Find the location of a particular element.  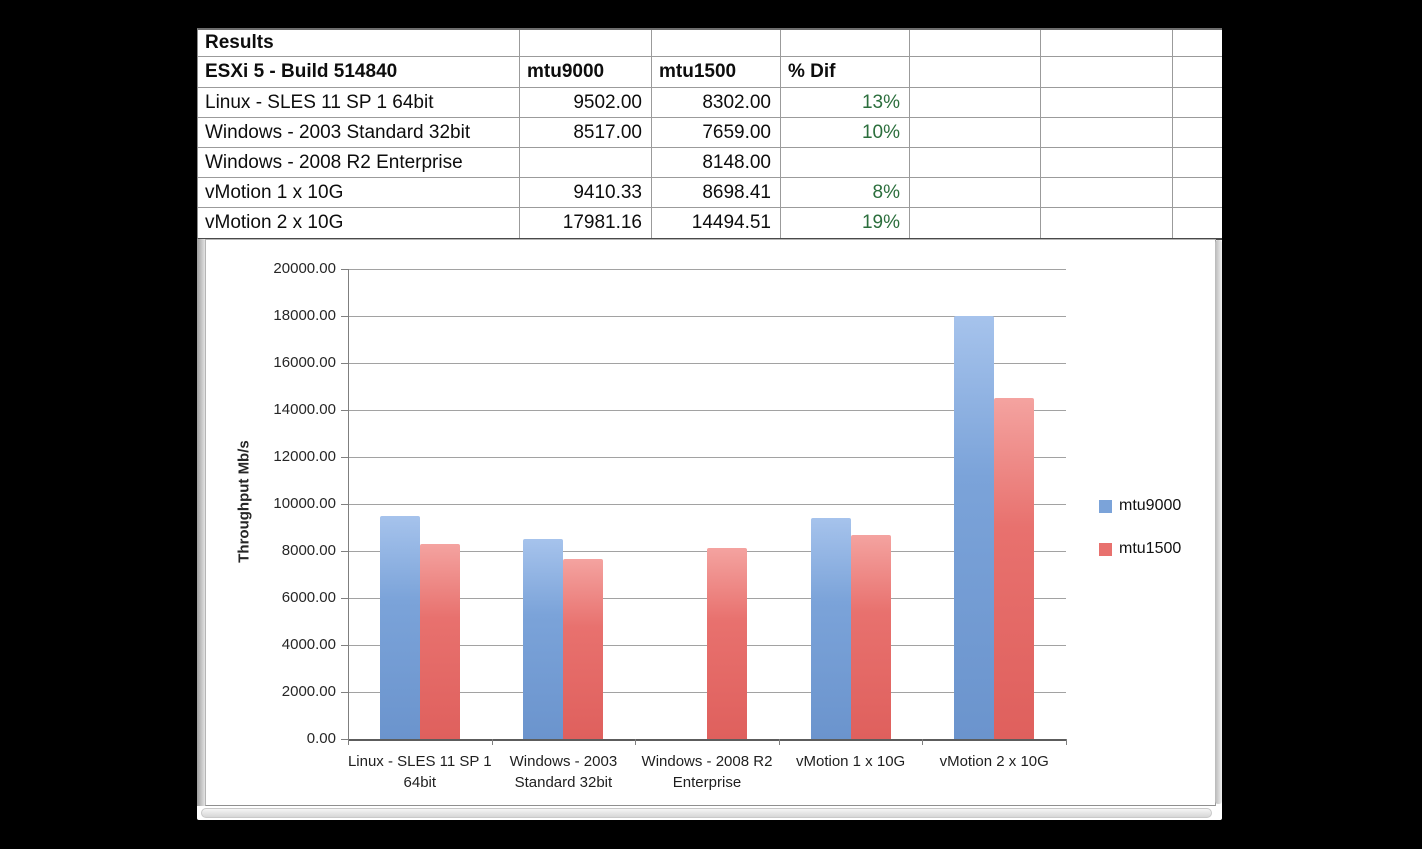

row-label-cell: Windows - 2008 R2 Enterprise is located at coordinates (359, 162).